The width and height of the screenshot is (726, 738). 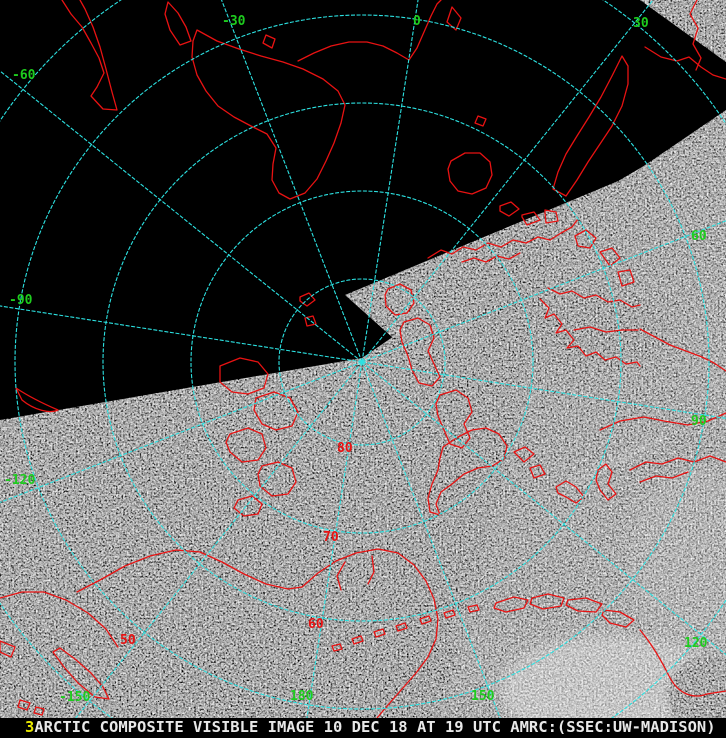 What do you see at coordinates (345, 448) in the screenshot?
I see `latitude-label: 80` at bounding box center [345, 448].